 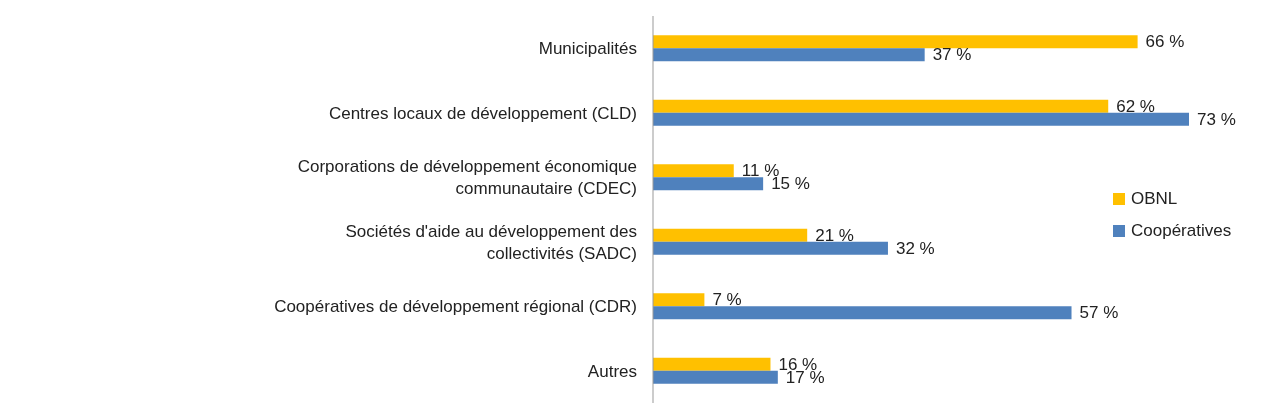 I want to click on y-tick-label: Municipalités, so click(x=587, y=48).